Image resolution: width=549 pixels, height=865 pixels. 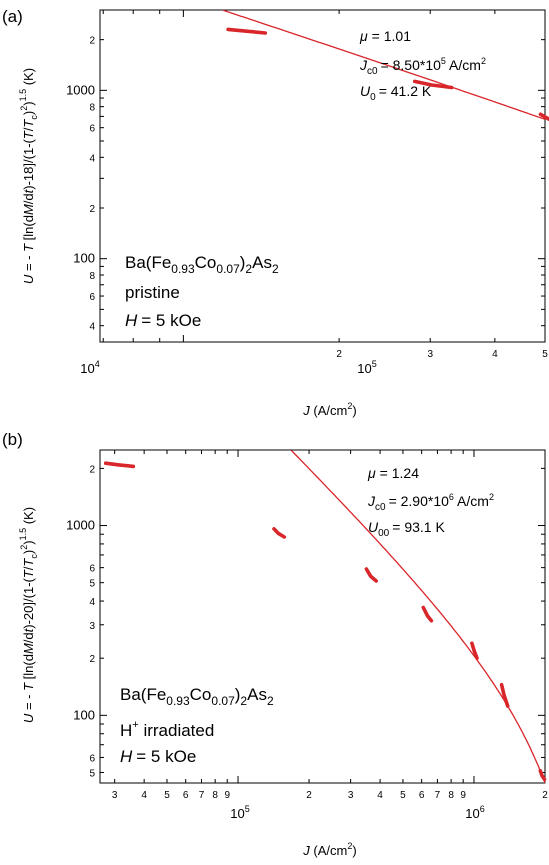 What do you see at coordinates (495, 354) in the screenshot?
I see `a-xtick-label: 4` at bounding box center [495, 354].